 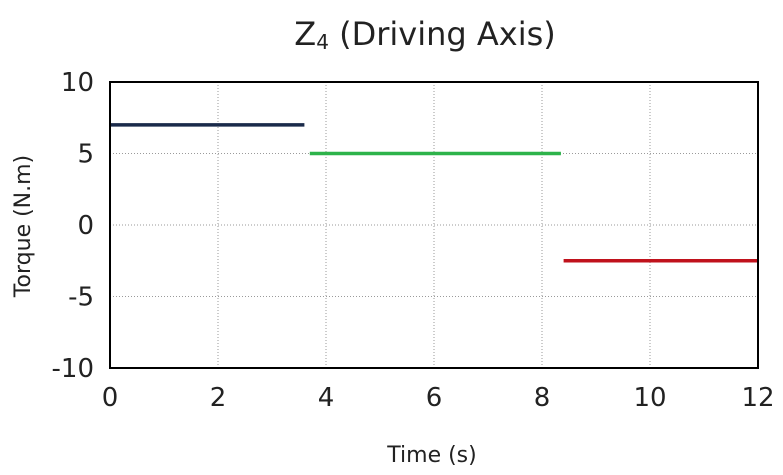 I want to click on x-tick-label-6: 12, so click(x=757, y=398).